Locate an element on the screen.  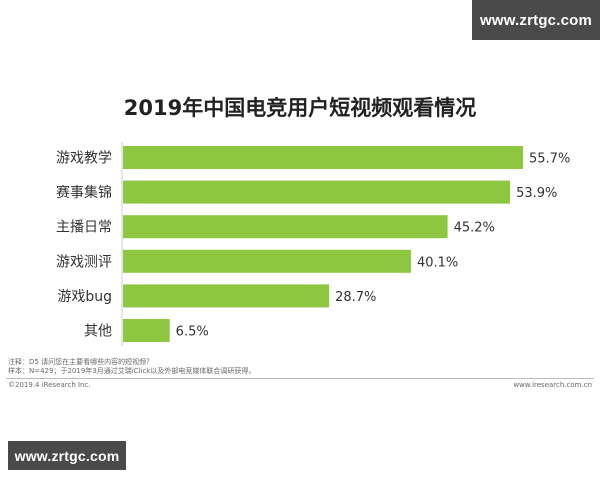
value-label: 53.9% is located at coordinates (536, 193).